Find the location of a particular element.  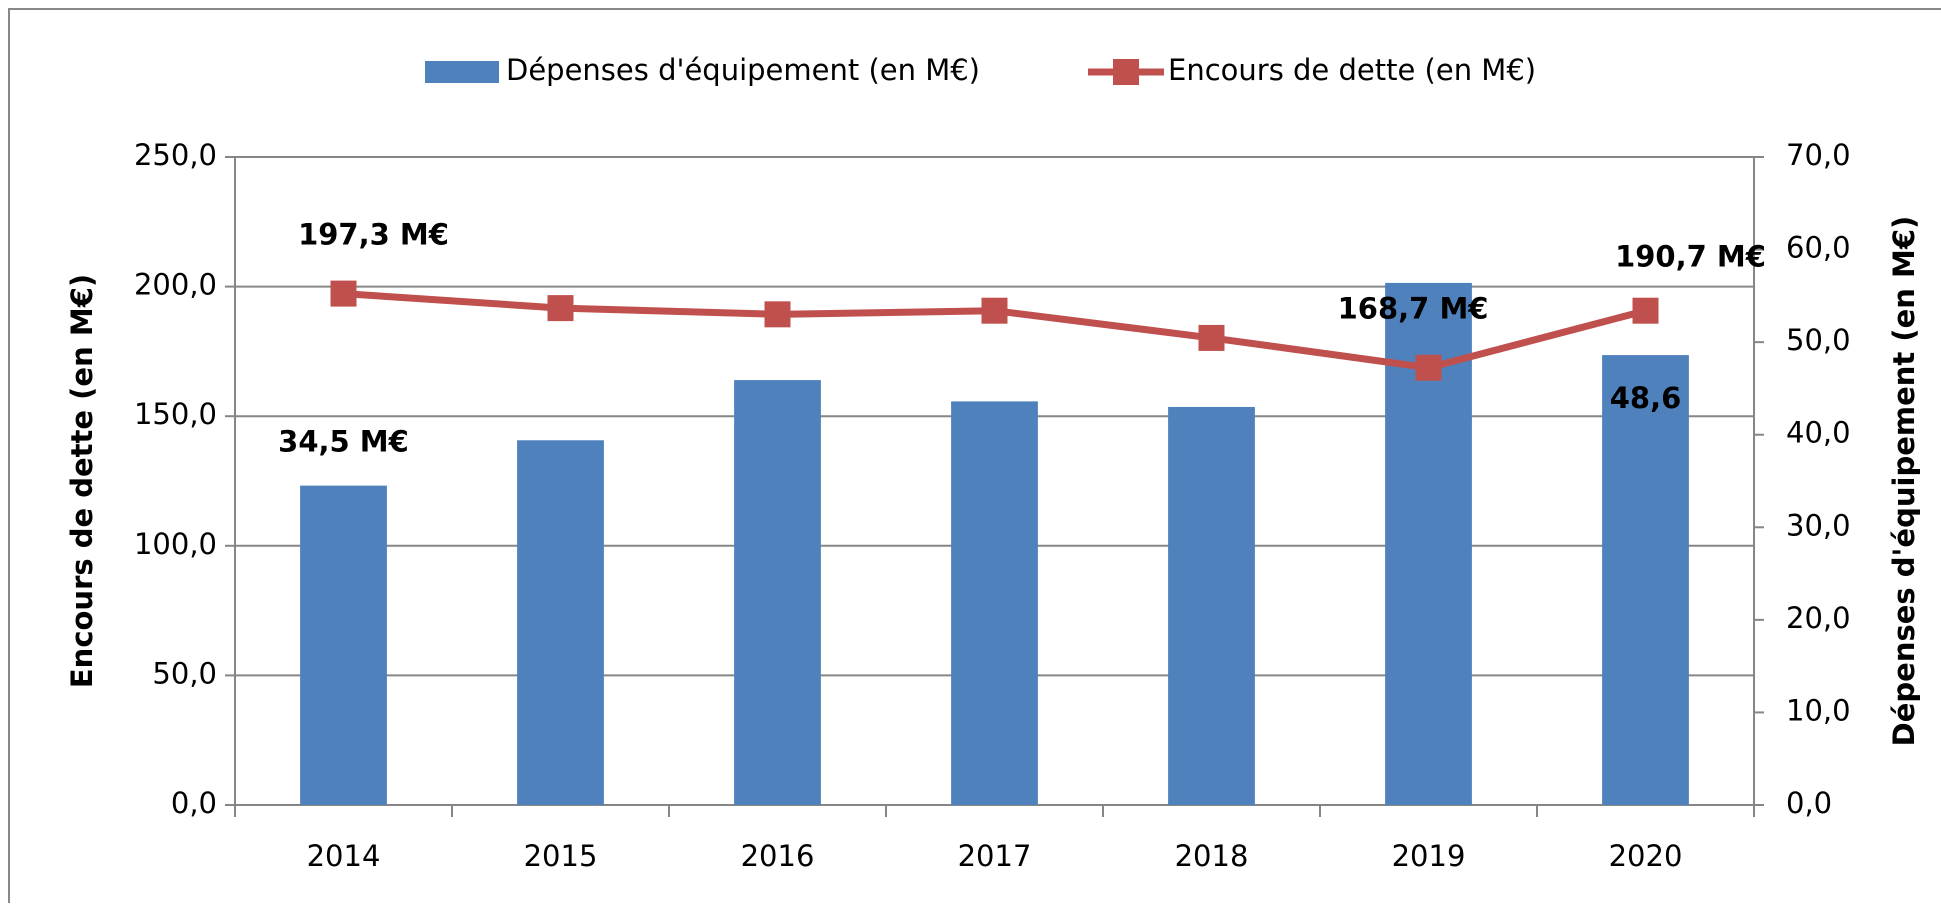

y-tick-label: 200,0 is located at coordinates (175, 285).